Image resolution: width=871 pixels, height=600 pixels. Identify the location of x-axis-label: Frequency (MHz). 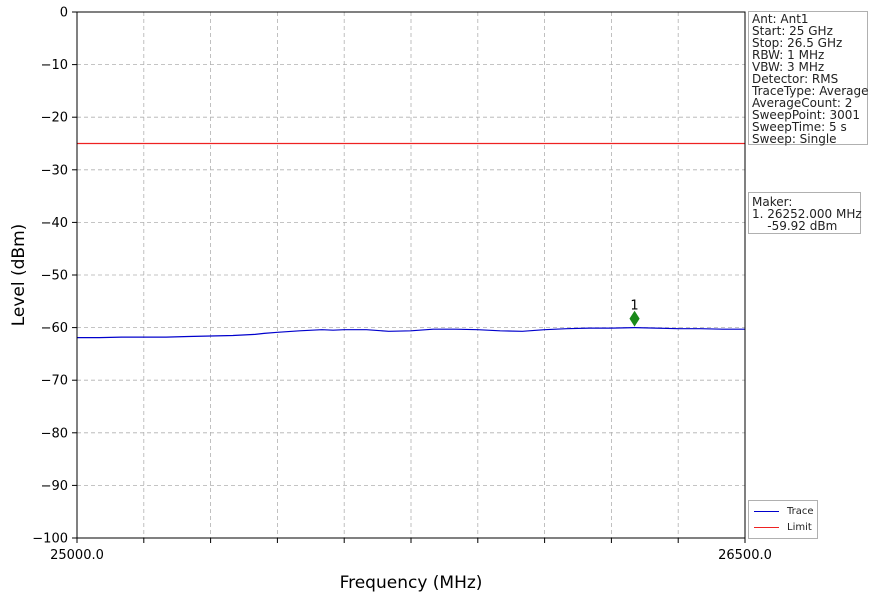
(411, 583).